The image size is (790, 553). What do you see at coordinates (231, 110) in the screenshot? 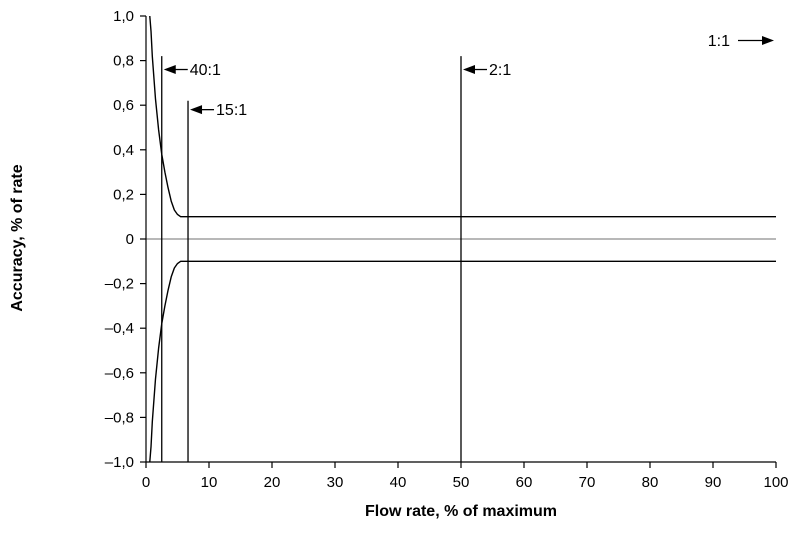
I see `ratio-label-15-to-1: 15:1` at bounding box center [231, 110].